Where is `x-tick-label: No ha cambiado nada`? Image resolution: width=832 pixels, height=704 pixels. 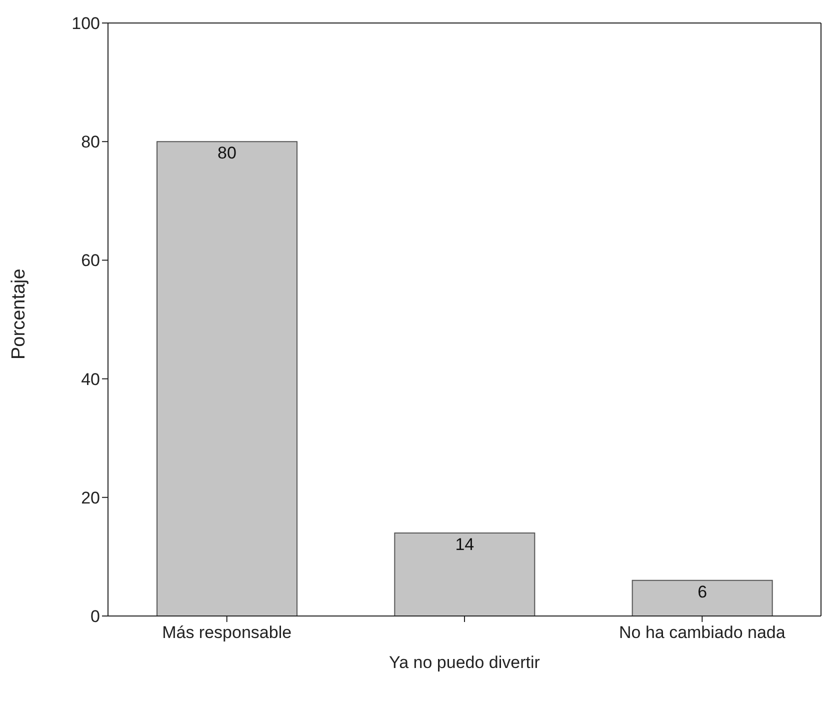
x-tick-label: No ha cambiado nada is located at coordinates (702, 632).